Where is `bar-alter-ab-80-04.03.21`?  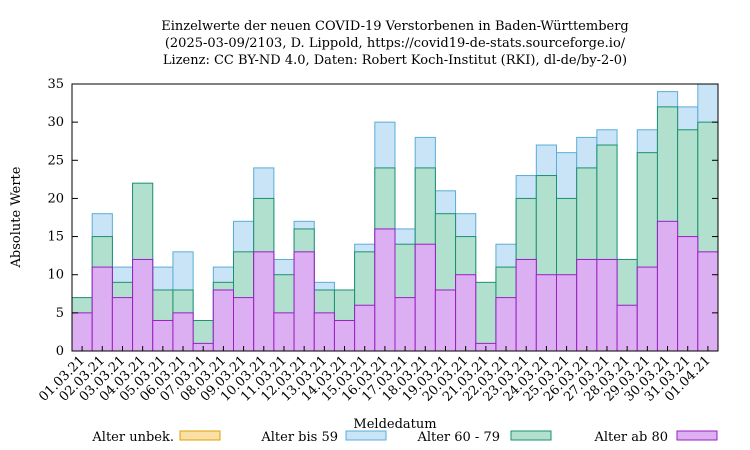 bar-alter-ab-80-04.03.21 is located at coordinates (143, 305).